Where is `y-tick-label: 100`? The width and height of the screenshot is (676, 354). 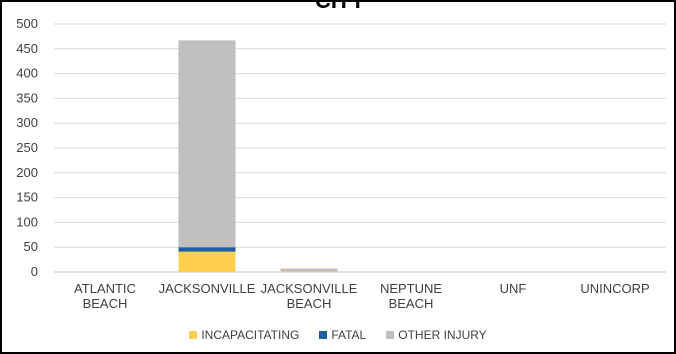
y-tick-label: 100 is located at coordinates (27, 221).